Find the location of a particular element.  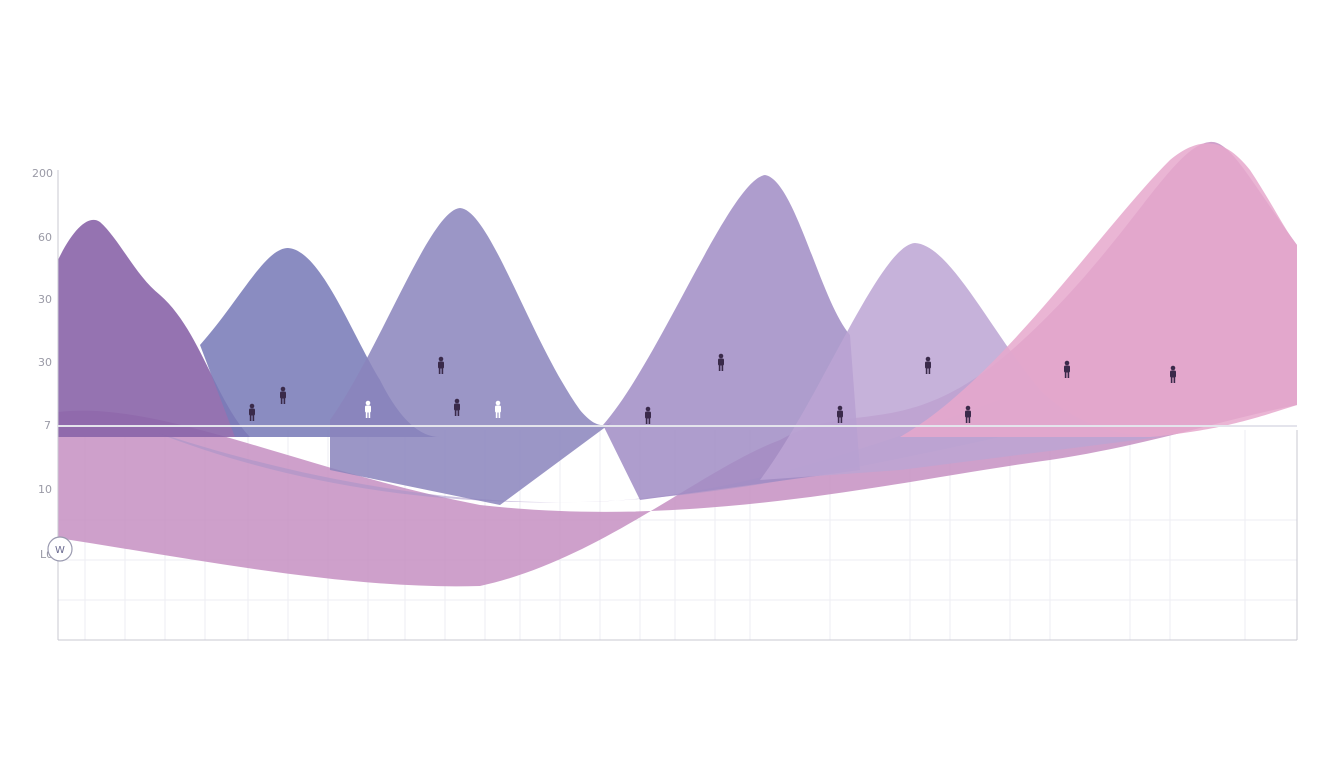

y-label: 10 is located at coordinates (45, 489).